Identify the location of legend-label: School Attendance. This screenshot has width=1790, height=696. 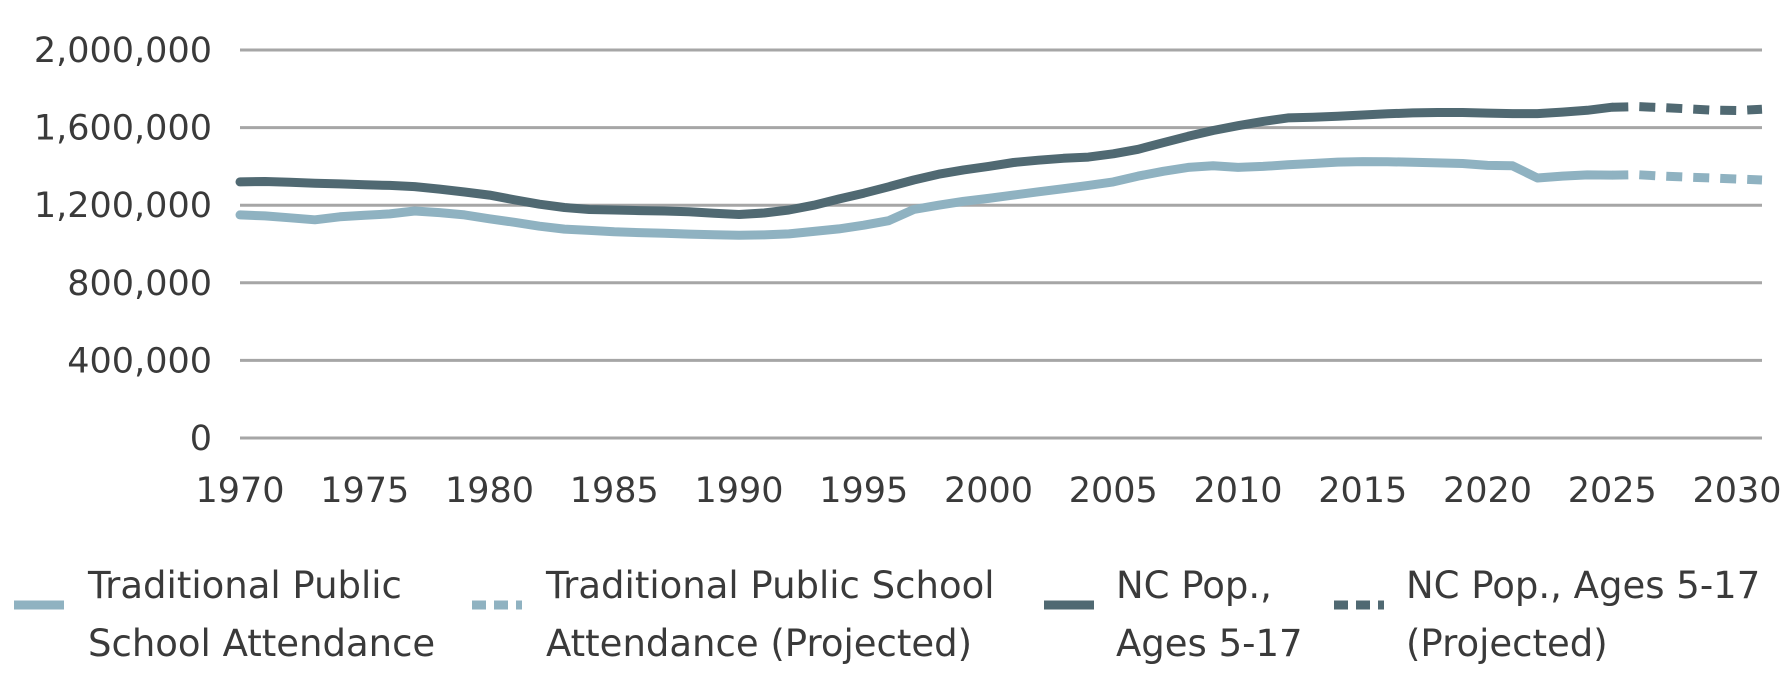
(261, 643).